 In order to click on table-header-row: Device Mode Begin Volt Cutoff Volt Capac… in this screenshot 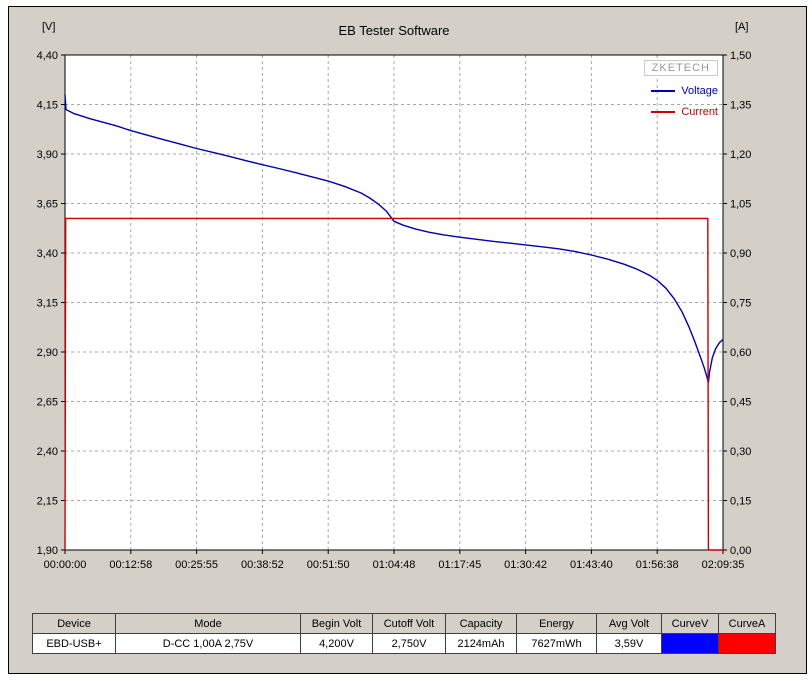, I will do `click(404, 623)`.